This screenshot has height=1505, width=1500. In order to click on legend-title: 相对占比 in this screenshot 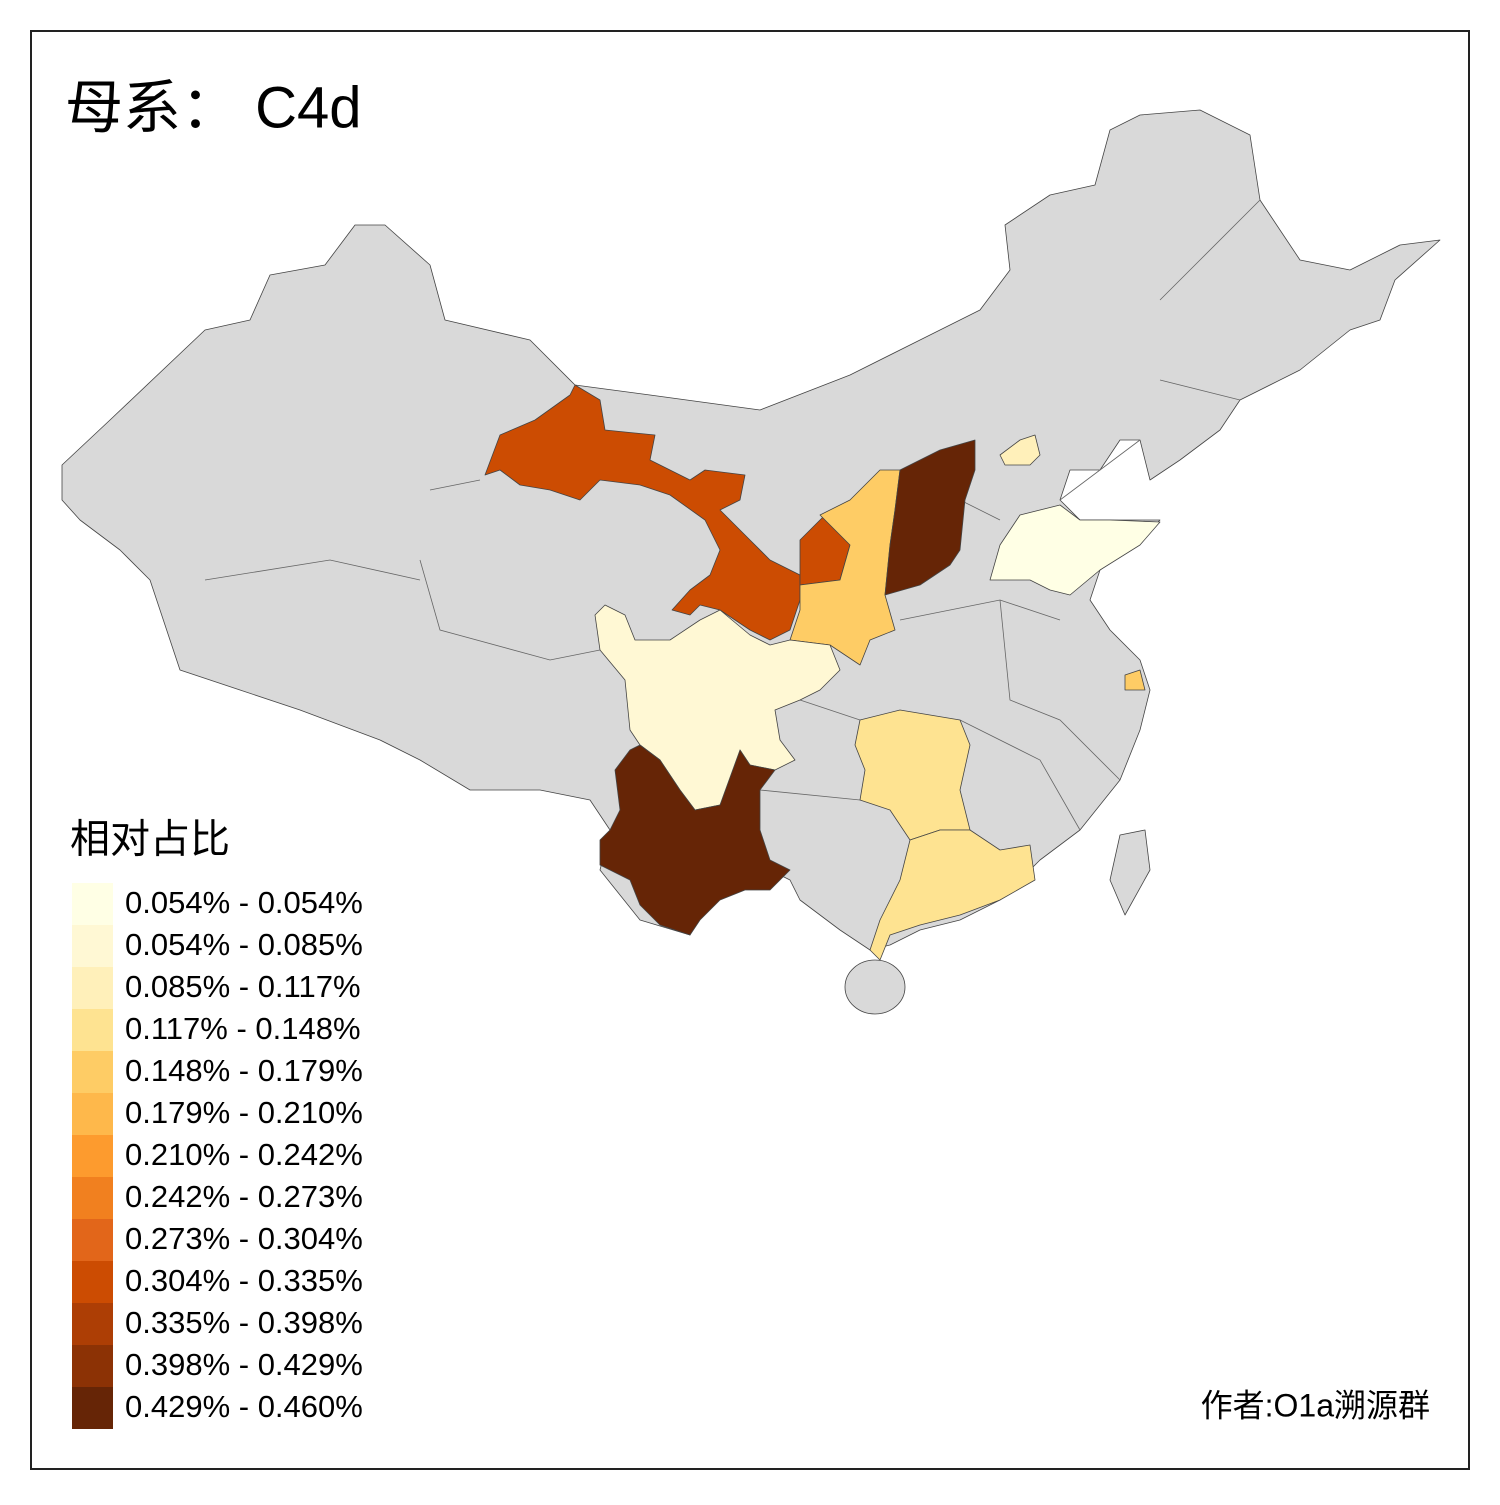, I will do `click(150, 840)`.